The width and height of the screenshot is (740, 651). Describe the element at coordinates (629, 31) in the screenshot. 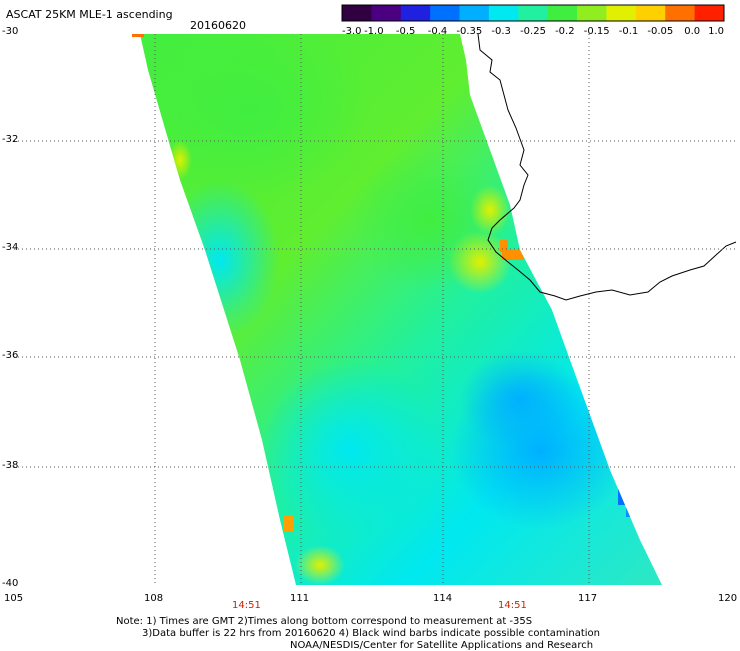

I see `colorbar-tick-label: -0.1` at that location.